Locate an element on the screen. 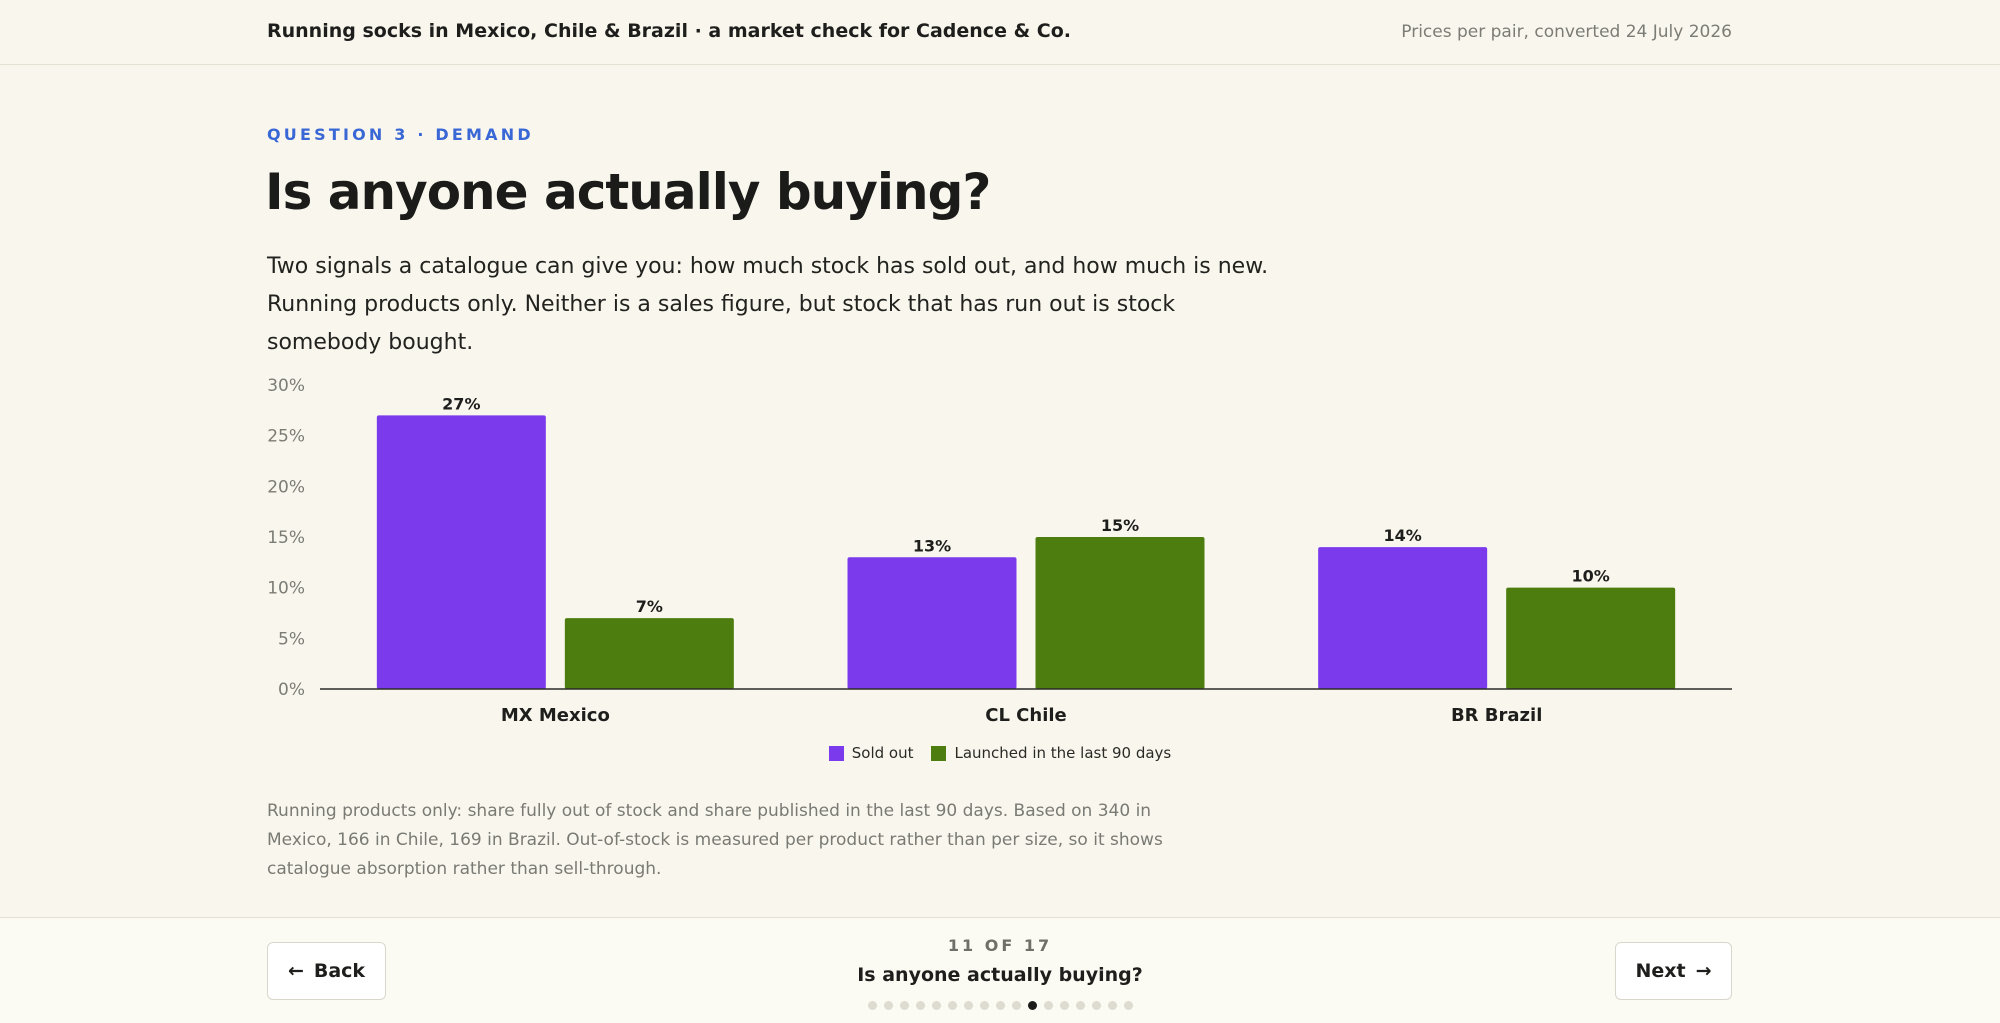 The height and width of the screenshot is (1023, 2000). legend-label: Launched in the last 90 days is located at coordinates (1063, 753).